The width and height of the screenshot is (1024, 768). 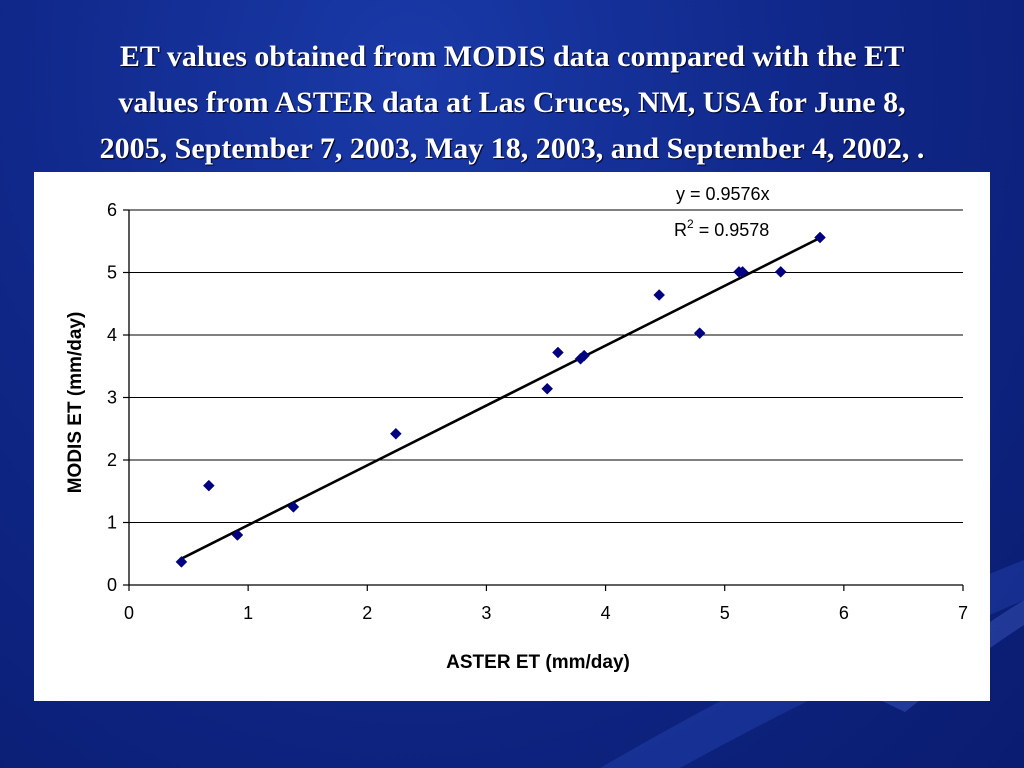 I want to click on r-squared-label: R2 = 0.9578, so click(x=721, y=228).